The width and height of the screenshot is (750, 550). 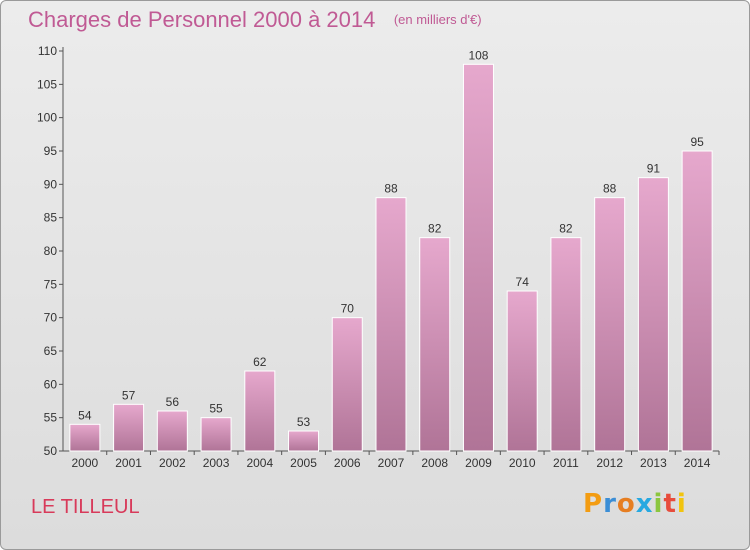 What do you see at coordinates (522, 371) in the screenshot?
I see `bar-2010` at bounding box center [522, 371].